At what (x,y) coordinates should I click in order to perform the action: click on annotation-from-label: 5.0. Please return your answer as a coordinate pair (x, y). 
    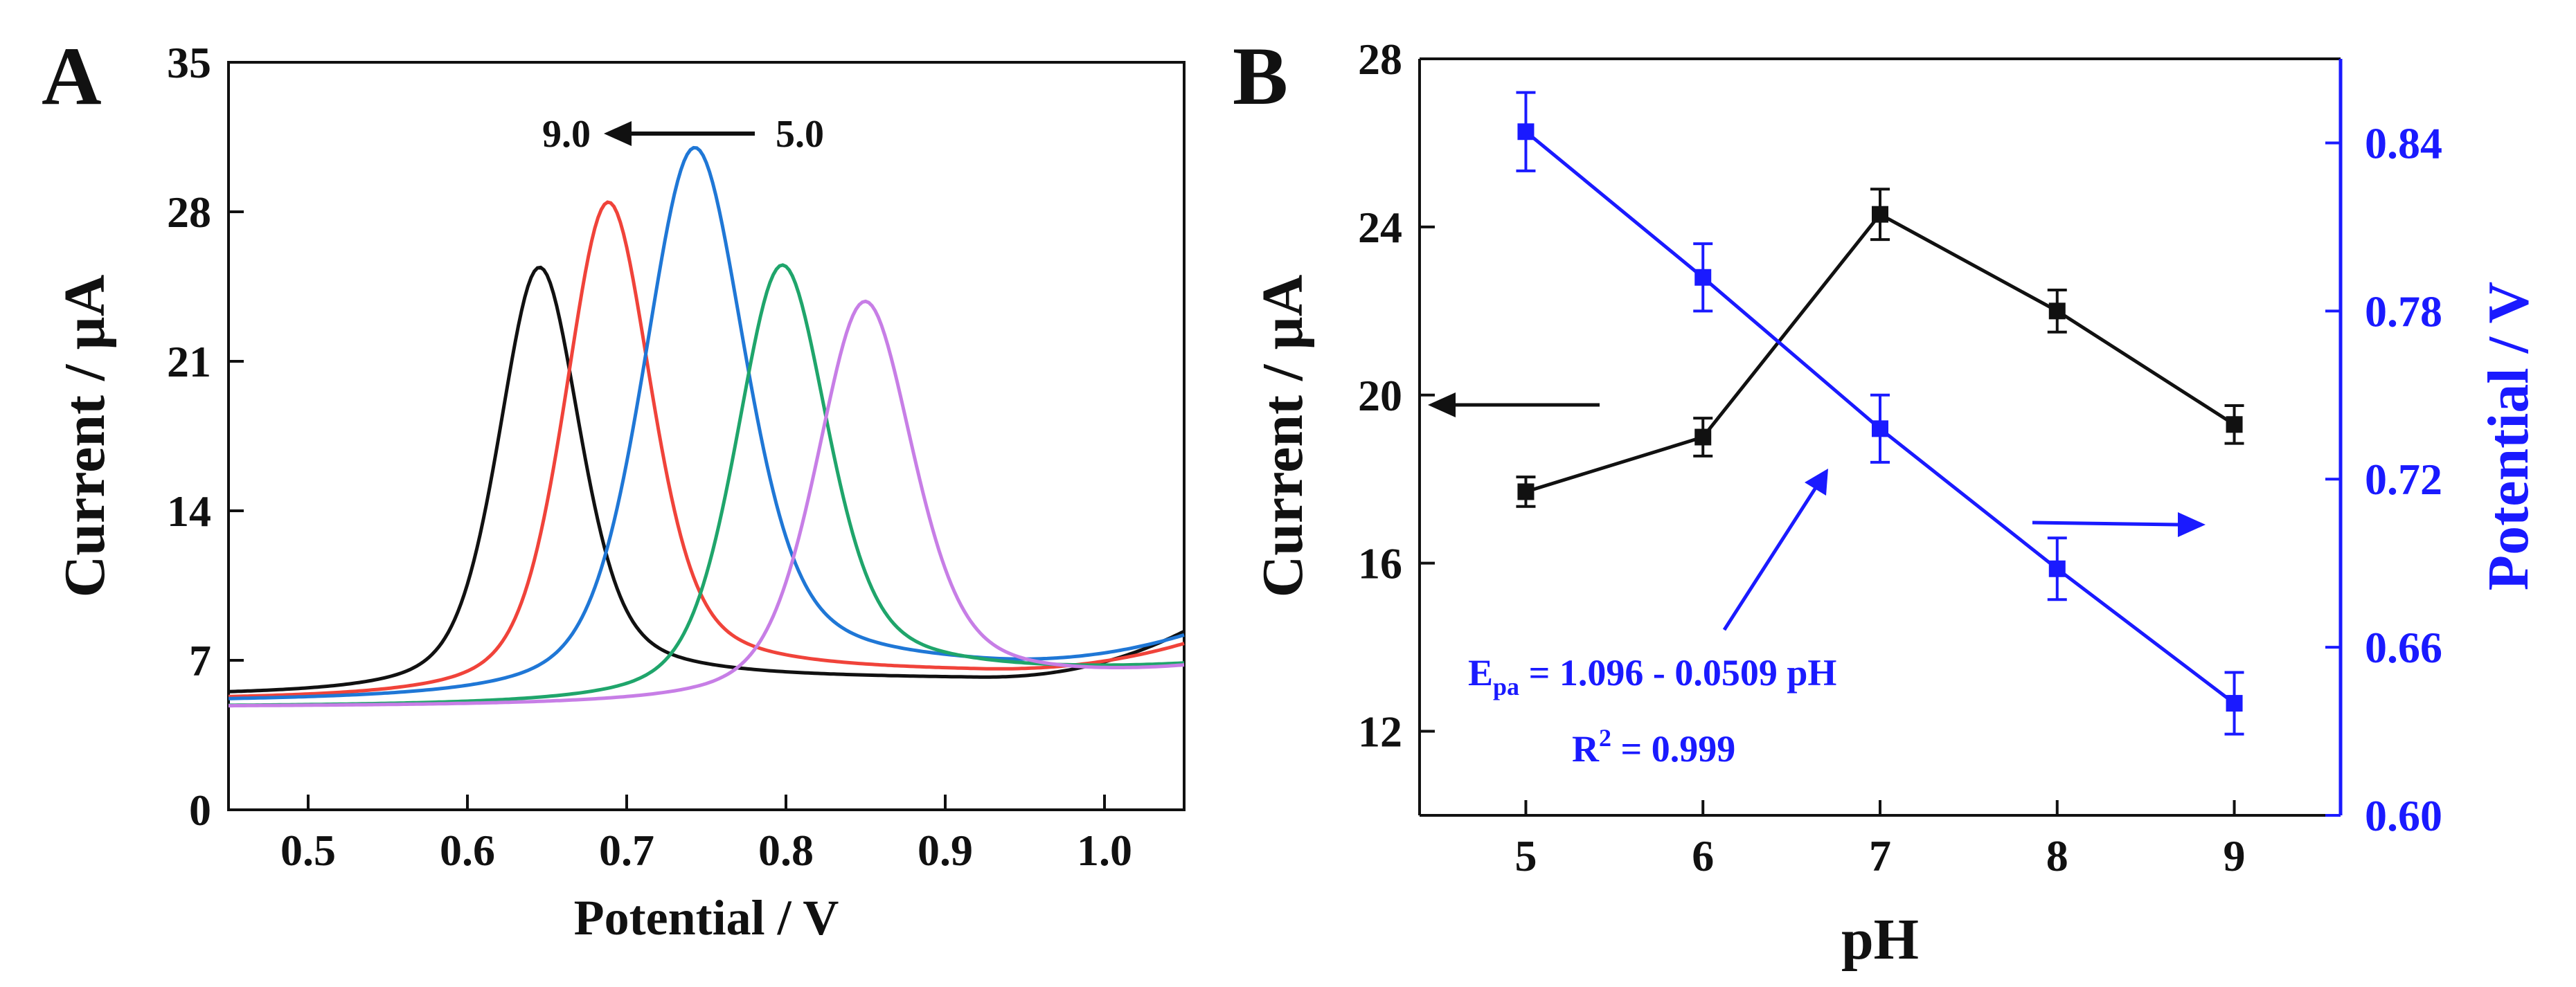
    Looking at the image, I should click on (800, 134).